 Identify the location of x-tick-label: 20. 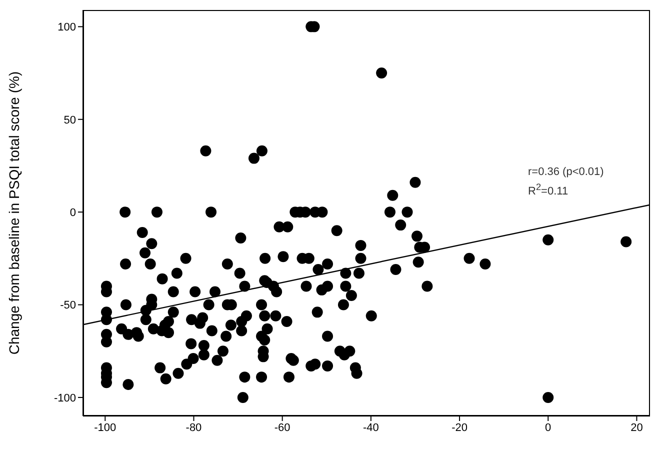
(636, 428).